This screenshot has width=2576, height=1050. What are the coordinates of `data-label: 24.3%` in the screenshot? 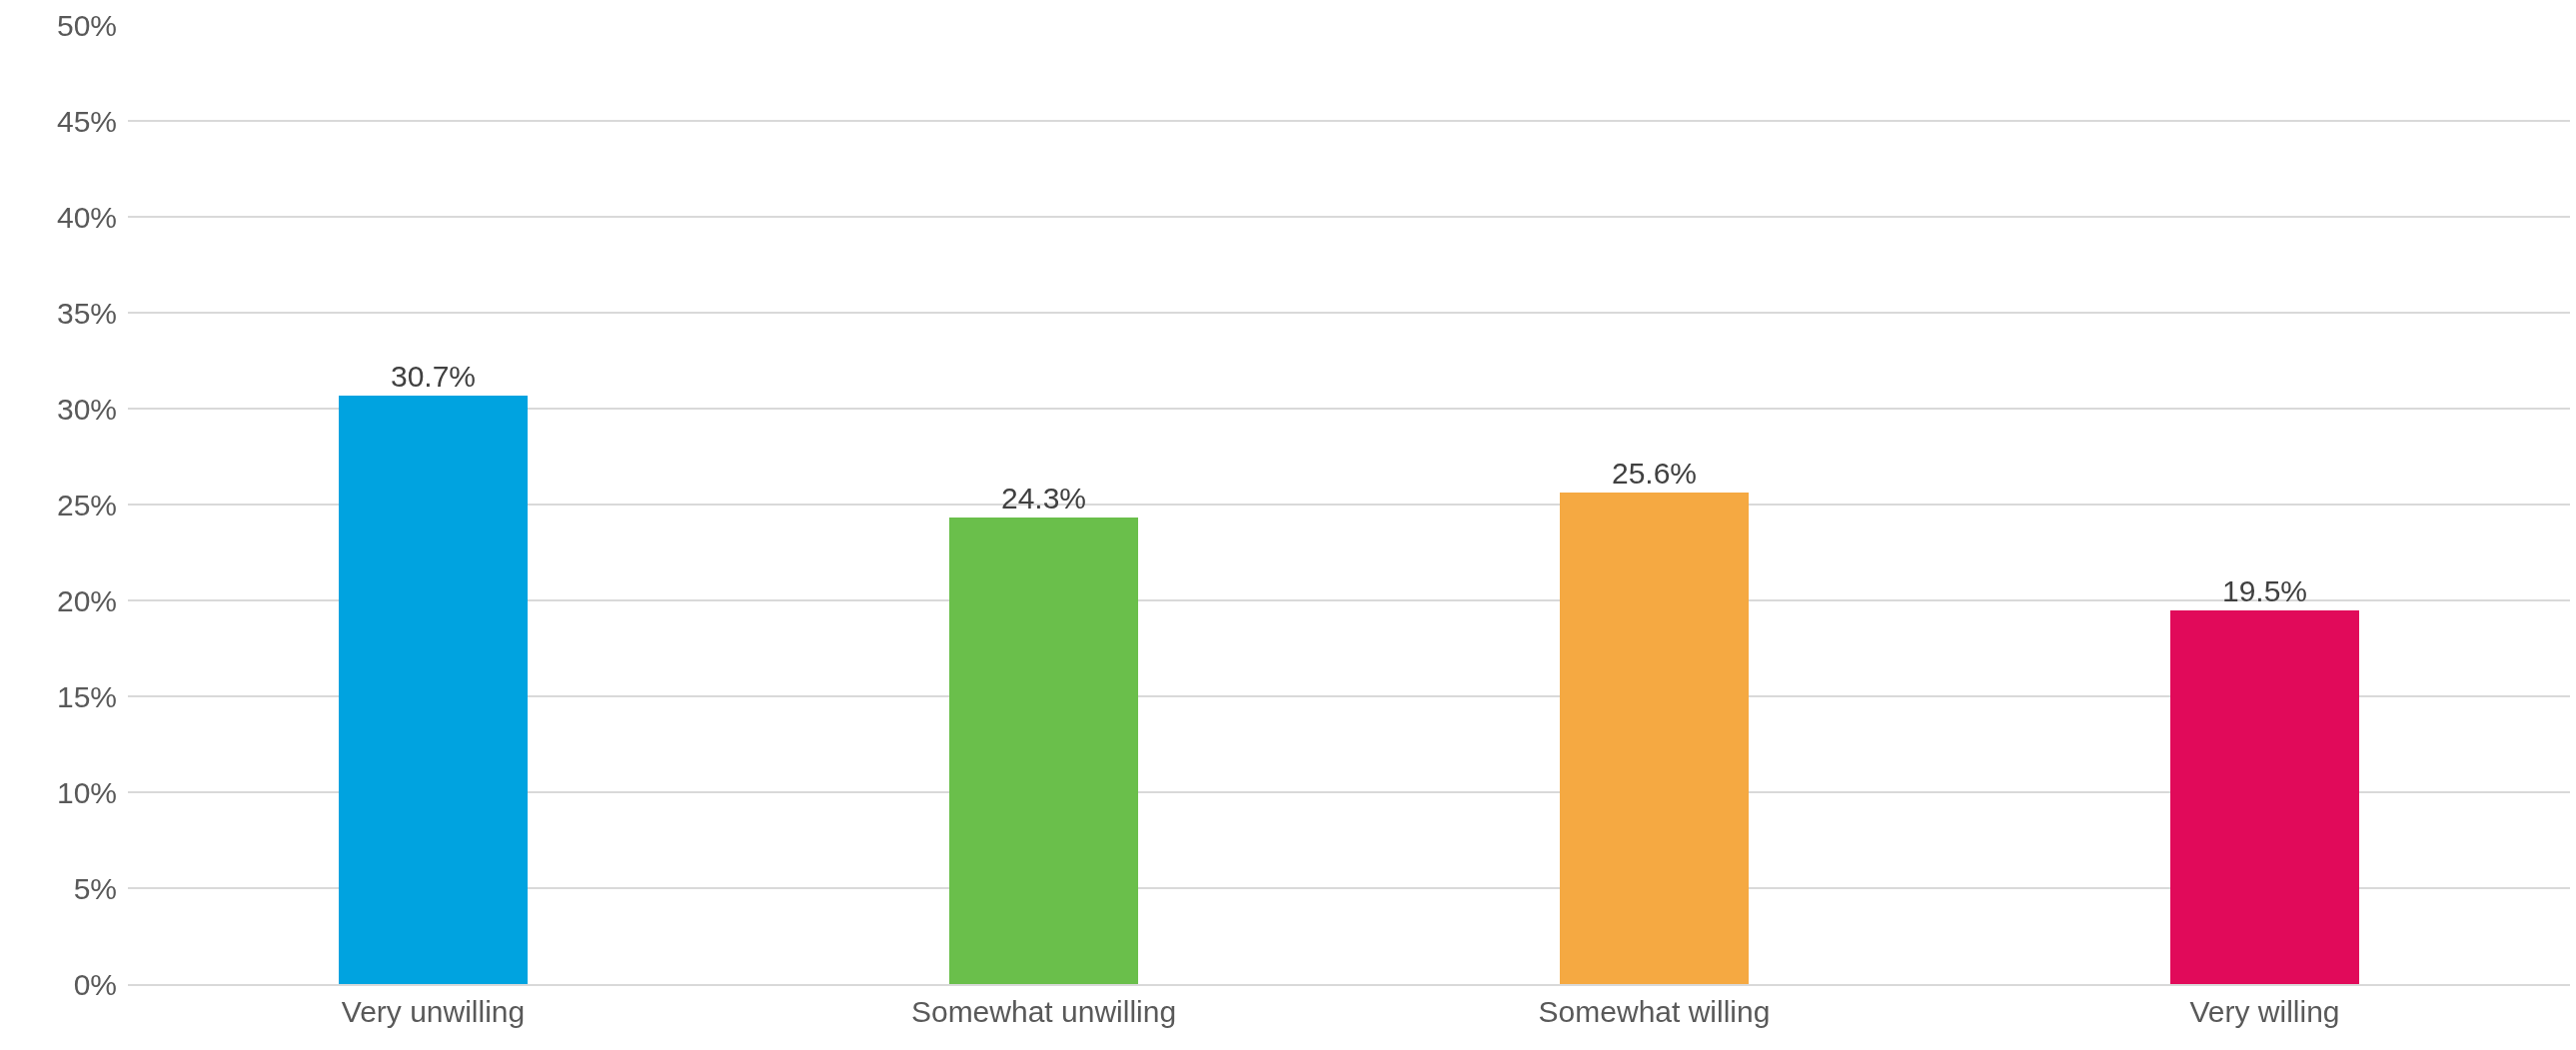 It's located at (1043, 498).